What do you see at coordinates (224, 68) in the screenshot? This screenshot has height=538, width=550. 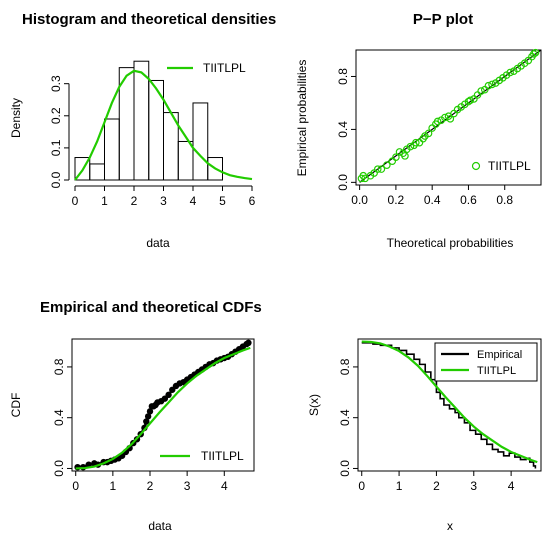 I see `histogram-legend-label: TIITLPL` at bounding box center [224, 68].